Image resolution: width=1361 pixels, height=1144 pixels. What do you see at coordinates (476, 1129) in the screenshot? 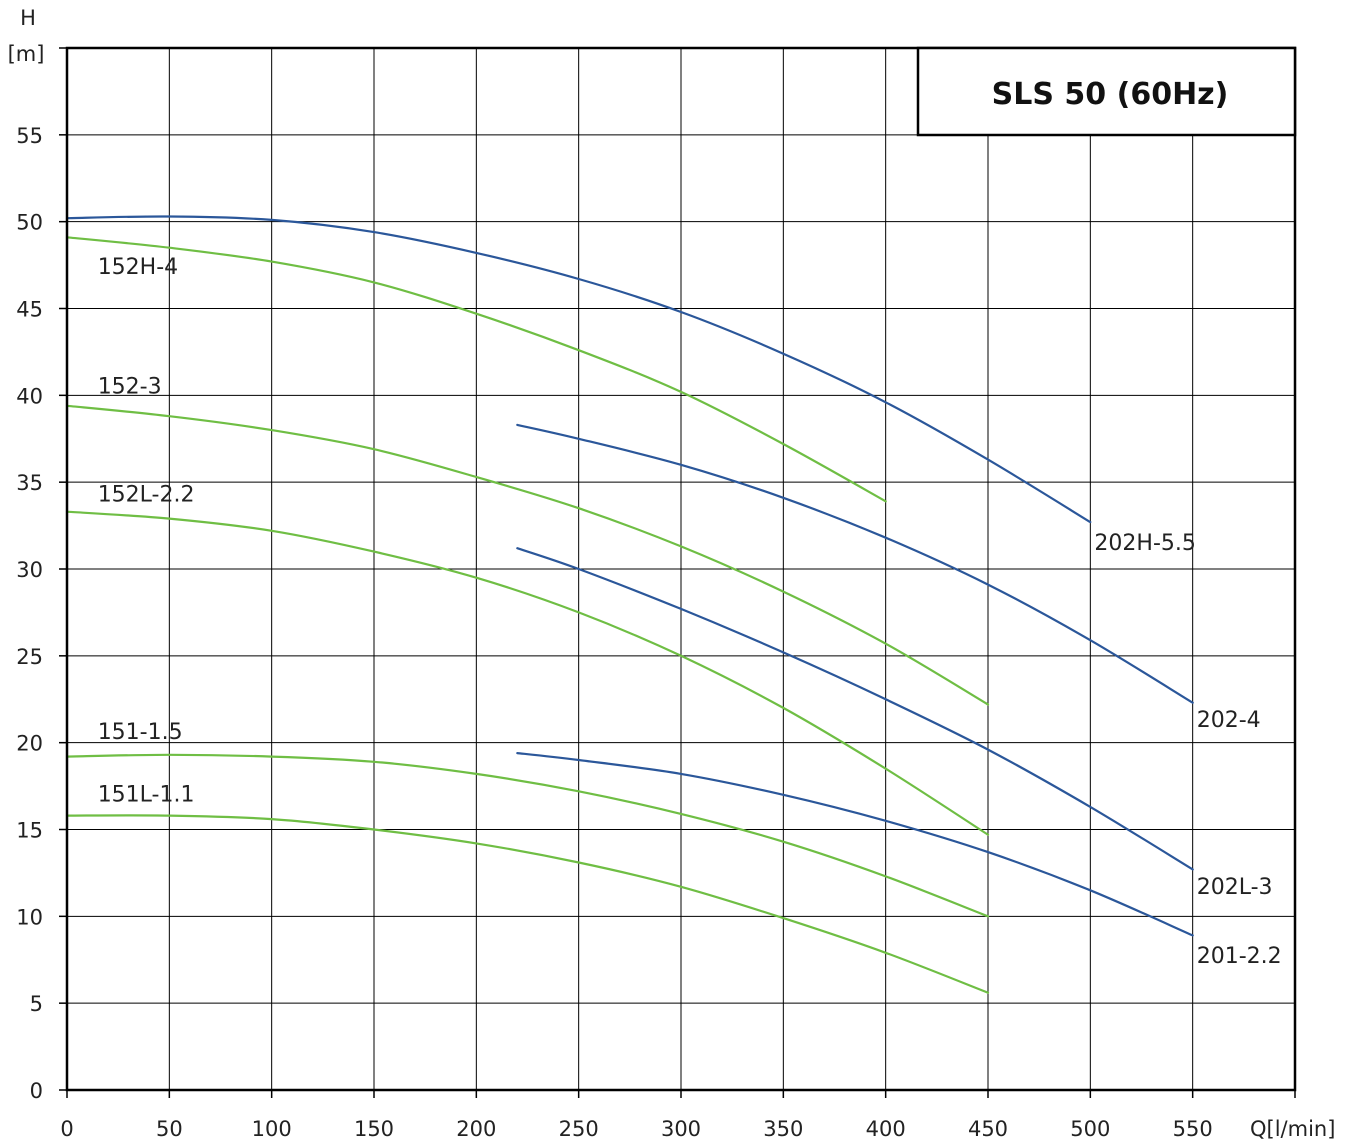
I see `x-tick-label-200: 200` at bounding box center [476, 1129].